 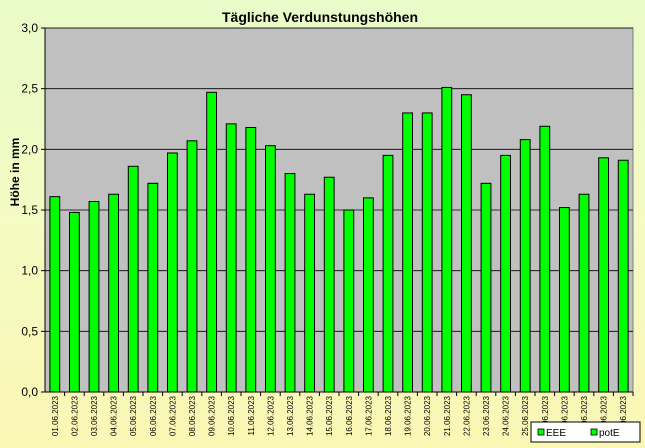 What do you see at coordinates (29, 271) in the screenshot?
I see `y-tick-label: 1,0` at bounding box center [29, 271].